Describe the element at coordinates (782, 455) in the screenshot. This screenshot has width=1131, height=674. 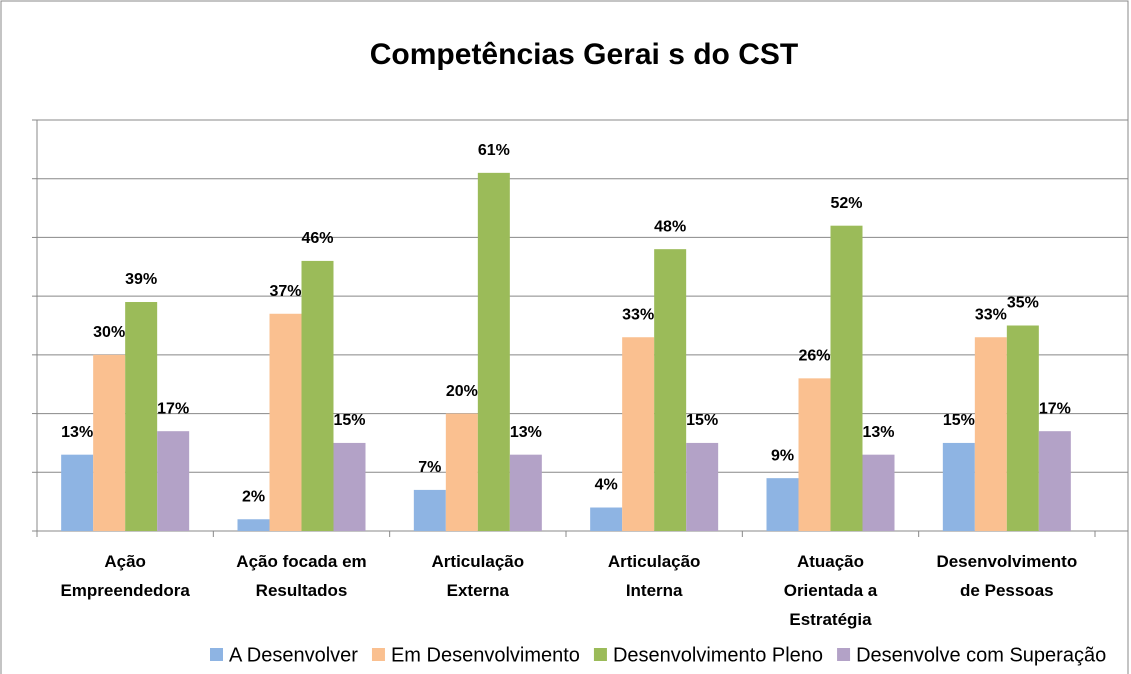
I see `value-label: 9%` at that location.